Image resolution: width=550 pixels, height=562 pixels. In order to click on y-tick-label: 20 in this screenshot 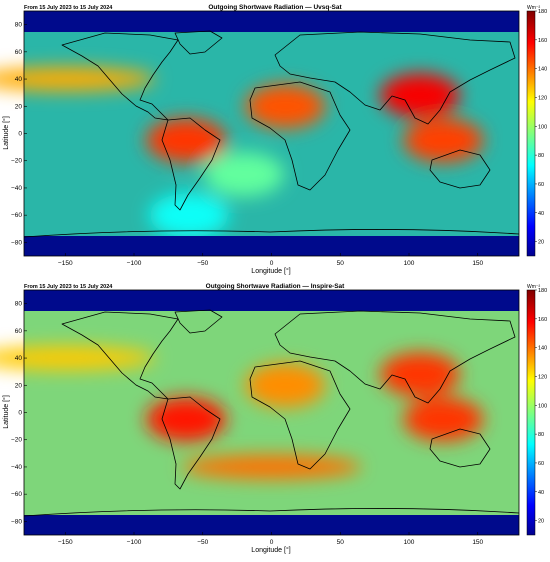, I will do `click(19, 106)`.